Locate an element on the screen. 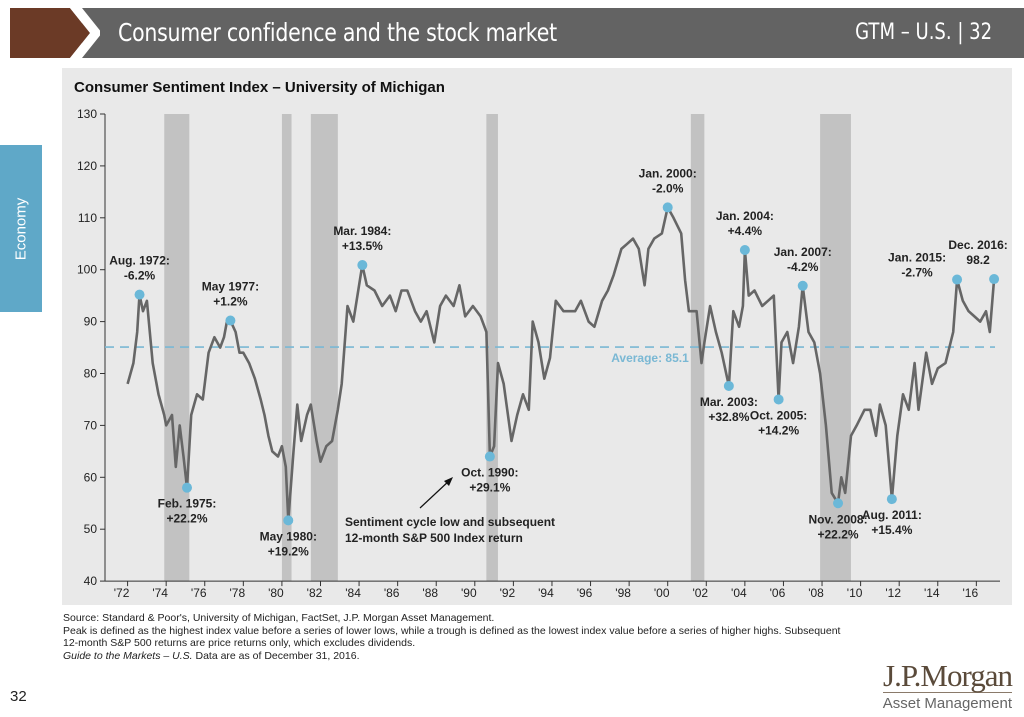  callout-text: 12-month S&P 500 Index return is located at coordinates (434, 538).